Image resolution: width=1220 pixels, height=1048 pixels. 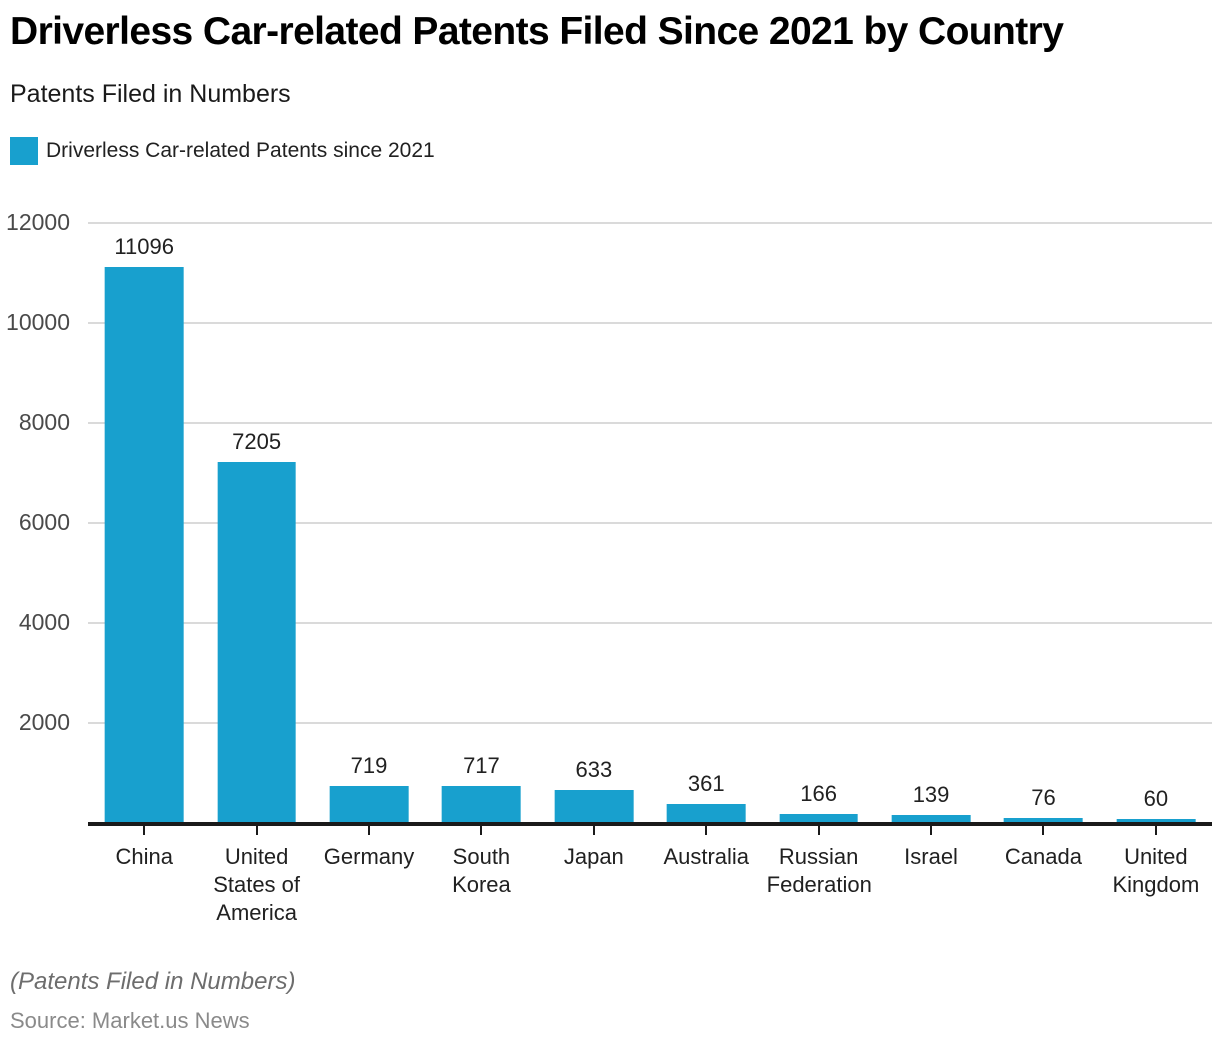 What do you see at coordinates (130, 1020) in the screenshot?
I see `source-credit: Source: Market.us News` at bounding box center [130, 1020].